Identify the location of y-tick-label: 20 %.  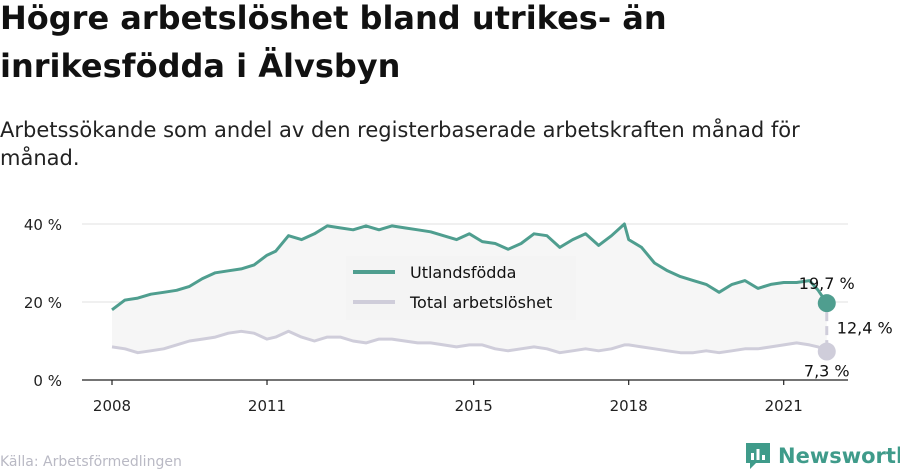
(43, 303).